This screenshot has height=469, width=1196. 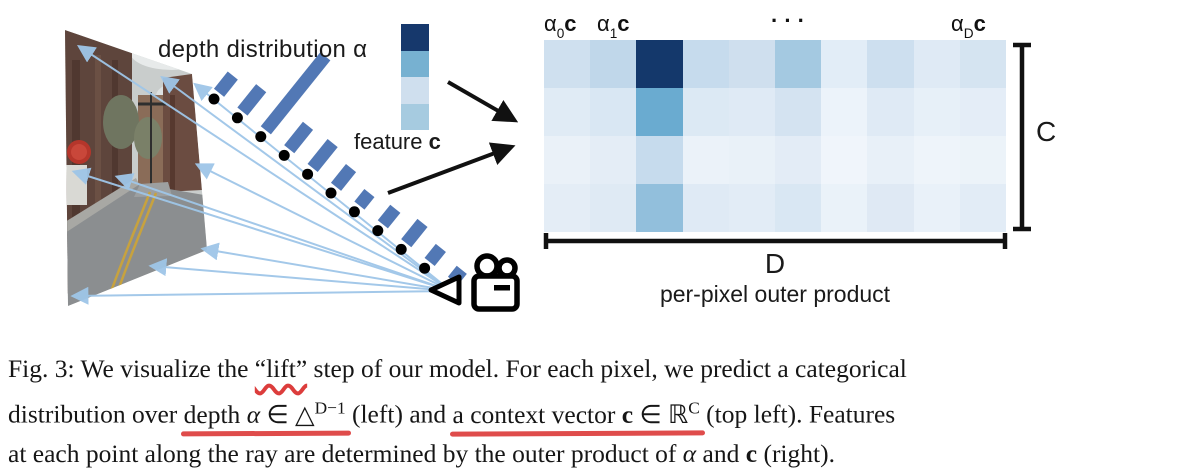 What do you see at coordinates (560, 26) in the screenshot?
I see `heatmap-label-alpha0: α0c` at bounding box center [560, 26].